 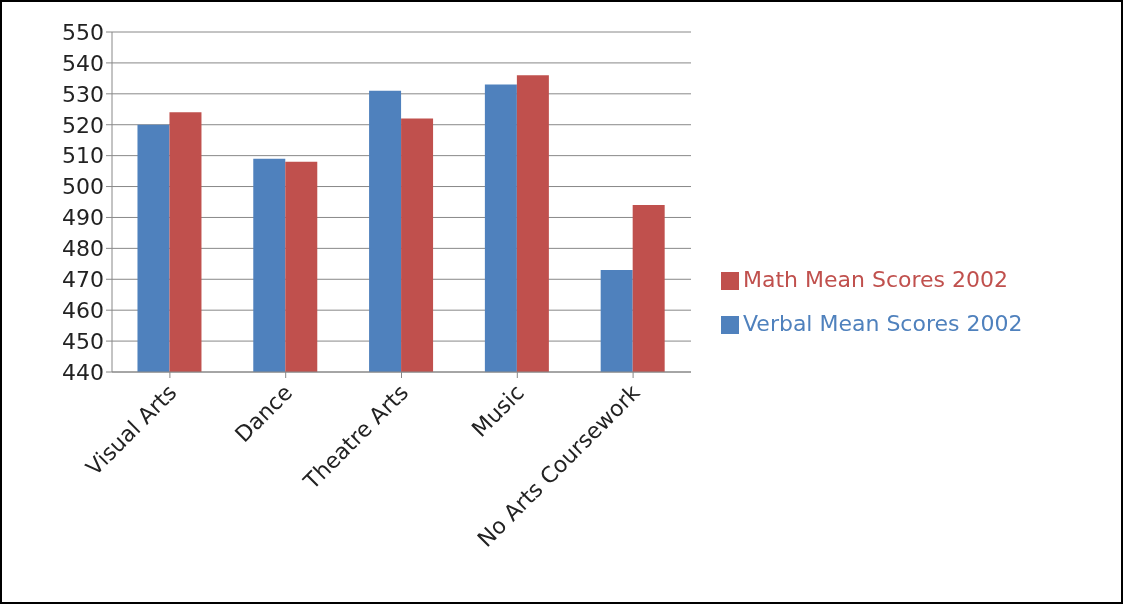 What do you see at coordinates (83, 187) in the screenshot?
I see `y-tick-label: 500` at bounding box center [83, 187].